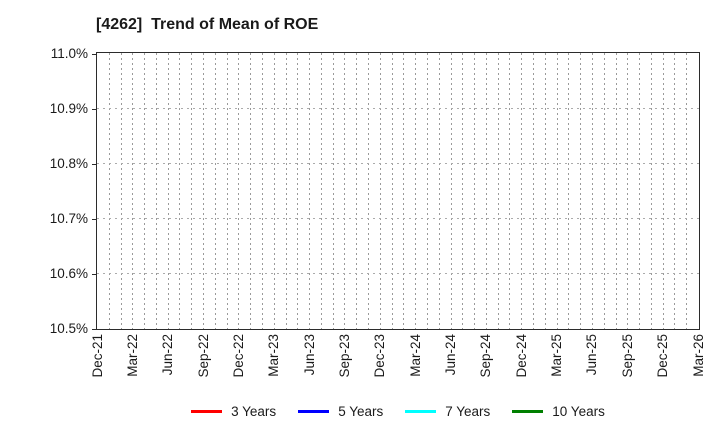  Describe the element at coordinates (663, 356) in the screenshot. I see `x-tick-label: Dec-25` at that location.